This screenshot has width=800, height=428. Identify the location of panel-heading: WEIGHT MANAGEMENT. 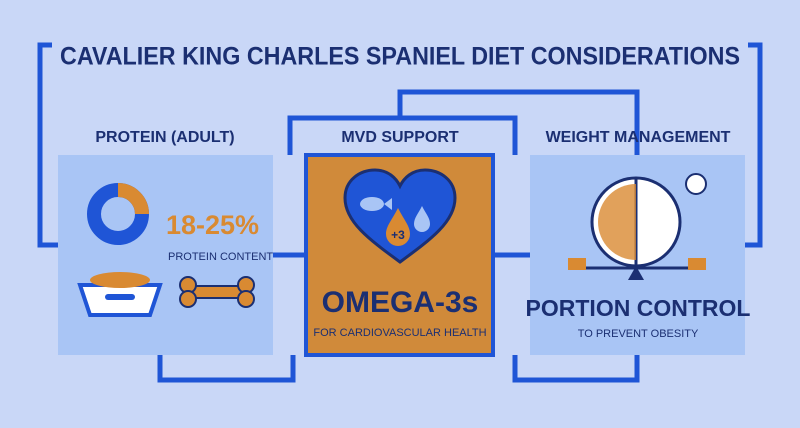
(638, 137).